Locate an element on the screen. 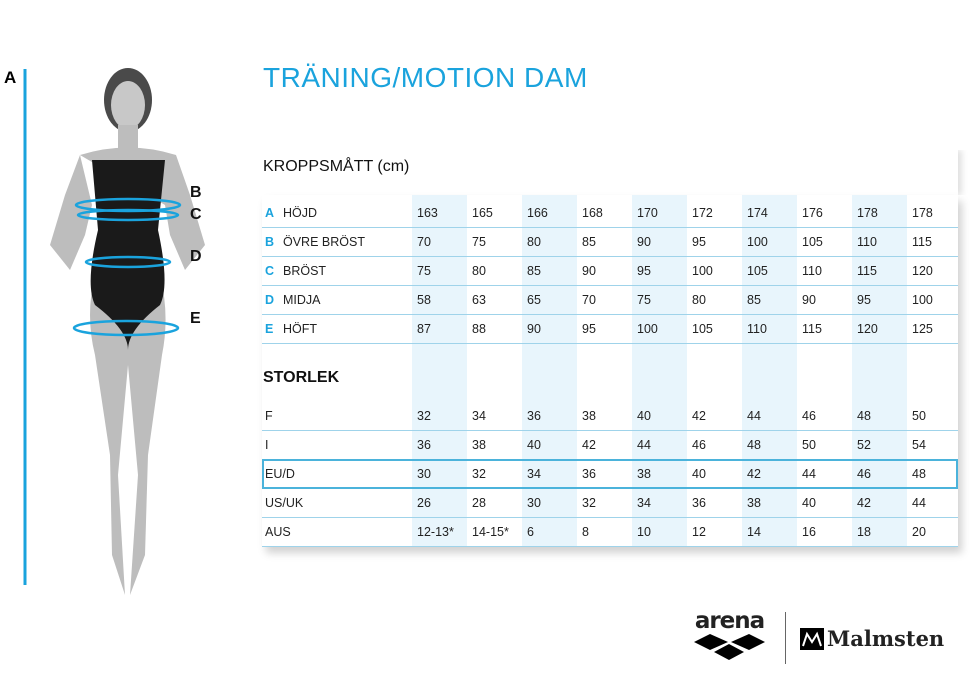 The width and height of the screenshot is (970, 687). row-label-text: ÖVRE BRÖST is located at coordinates (324, 242).